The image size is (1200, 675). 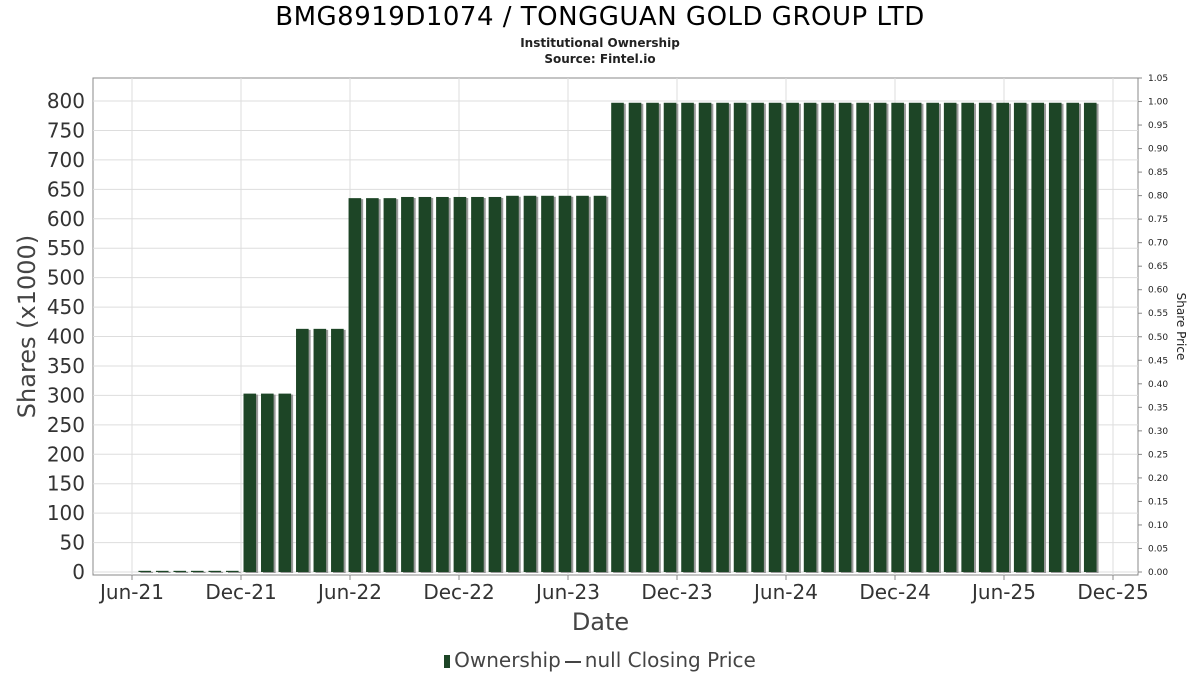 I want to click on y2-tick-label: 0.35, so click(x=1158, y=408).